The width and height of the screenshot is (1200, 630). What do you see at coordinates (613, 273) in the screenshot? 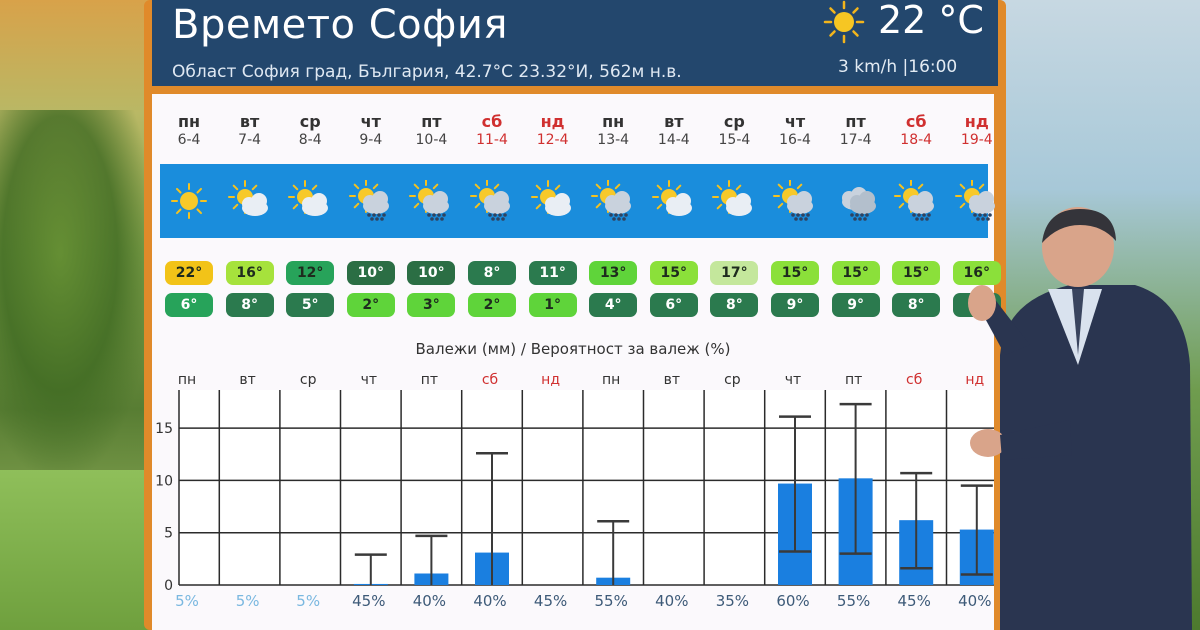
I see `high-temp-badge: 13°` at bounding box center [613, 273].